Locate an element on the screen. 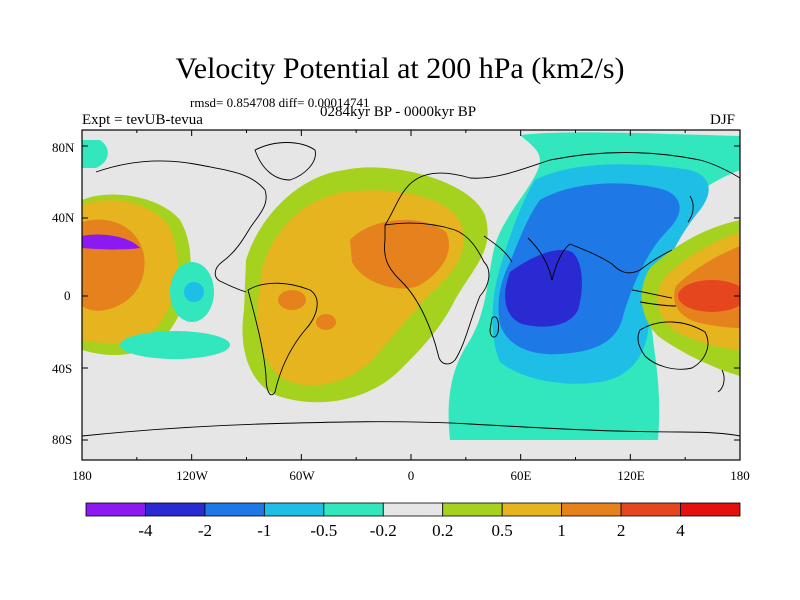 The width and height of the screenshot is (800, 600). legend-label: 0.2 is located at coordinates (442, 530).